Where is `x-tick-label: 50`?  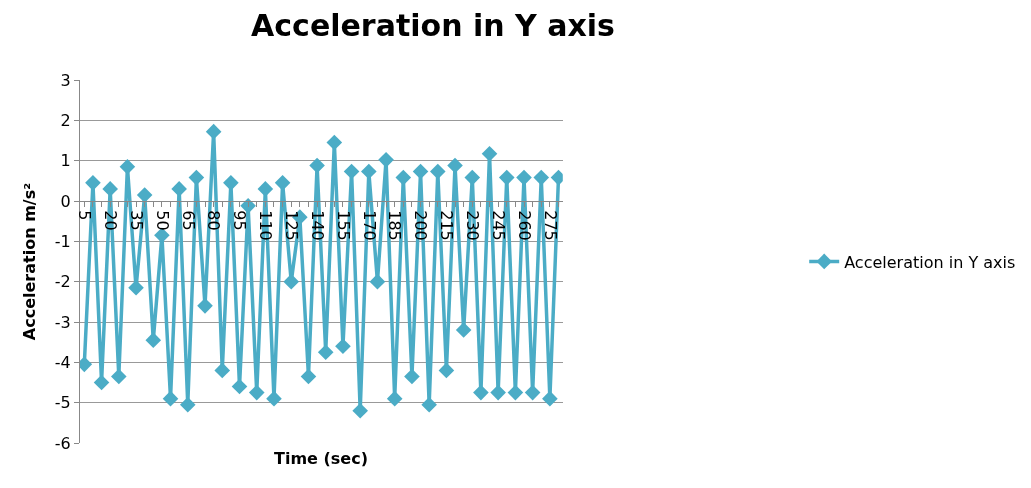
x-tick-label: 50 is located at coordinates (162, 220).